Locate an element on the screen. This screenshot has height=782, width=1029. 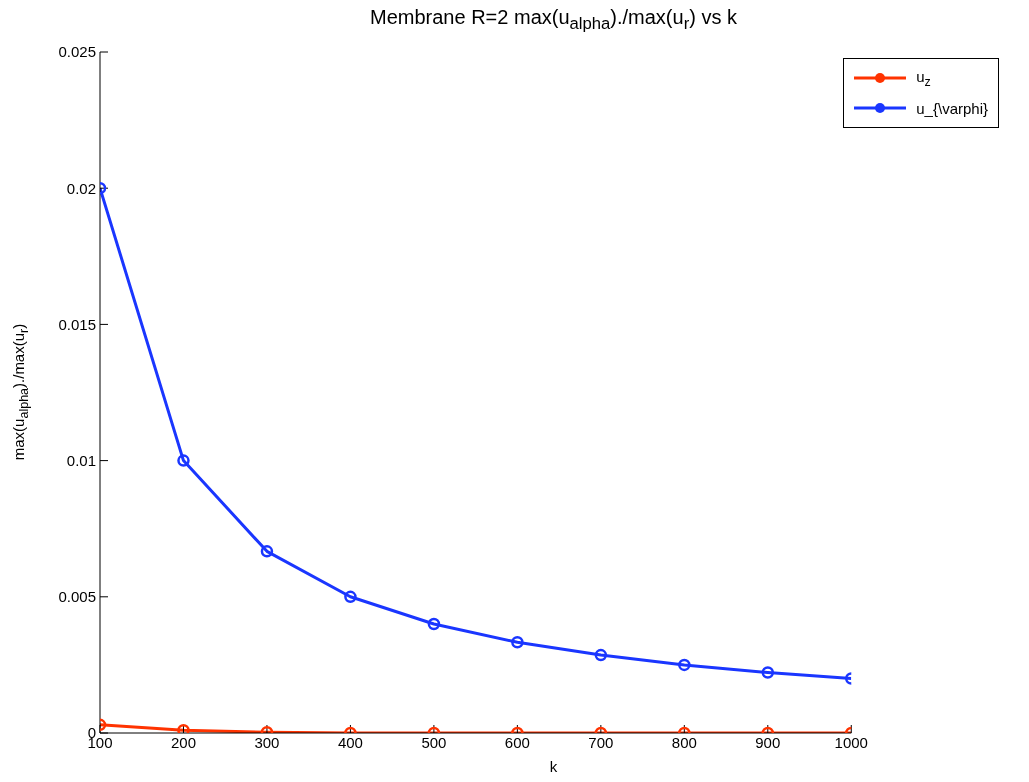
x-tick-label: 600 is located at coordinates (517, 742).